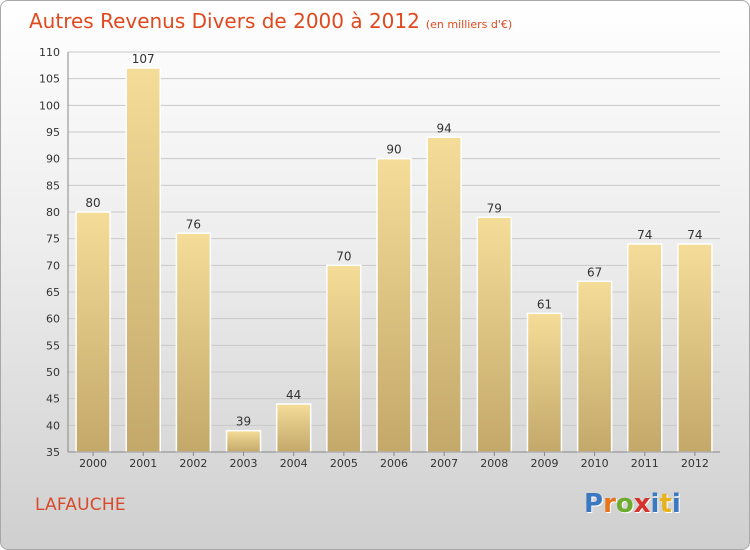  I want to click on data-label: 61, so click(544, 304).